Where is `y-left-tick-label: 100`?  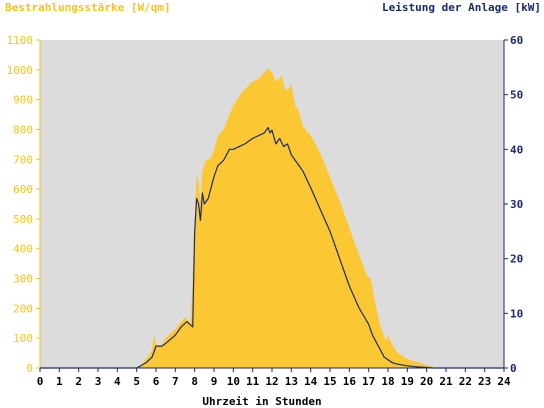 y-left-tick-label: 100 is located at coordinates (23, 338).